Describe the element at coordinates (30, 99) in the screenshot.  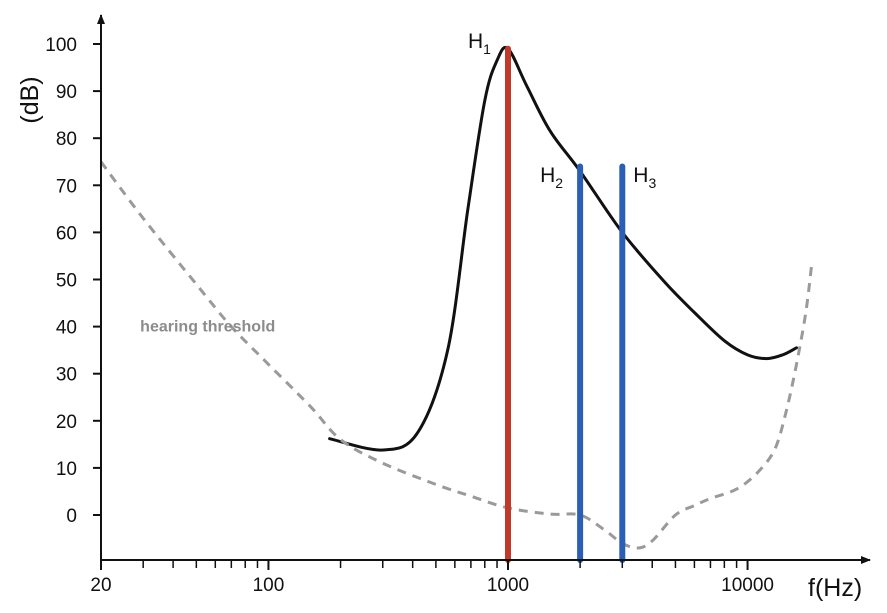
I see `y-axis-title: (dB)` at that location.